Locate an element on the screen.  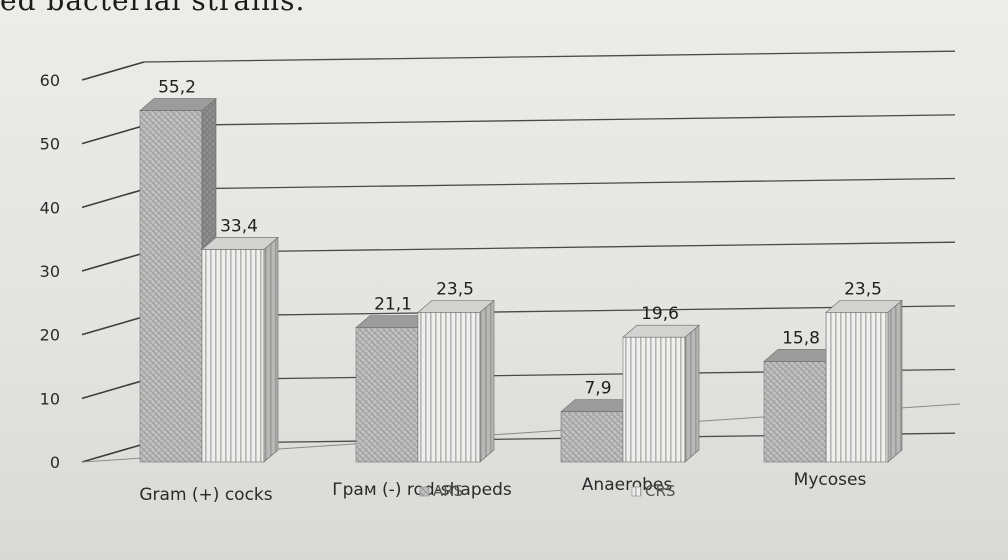
data-label: 21,1 is located at coordinates (393, 305).